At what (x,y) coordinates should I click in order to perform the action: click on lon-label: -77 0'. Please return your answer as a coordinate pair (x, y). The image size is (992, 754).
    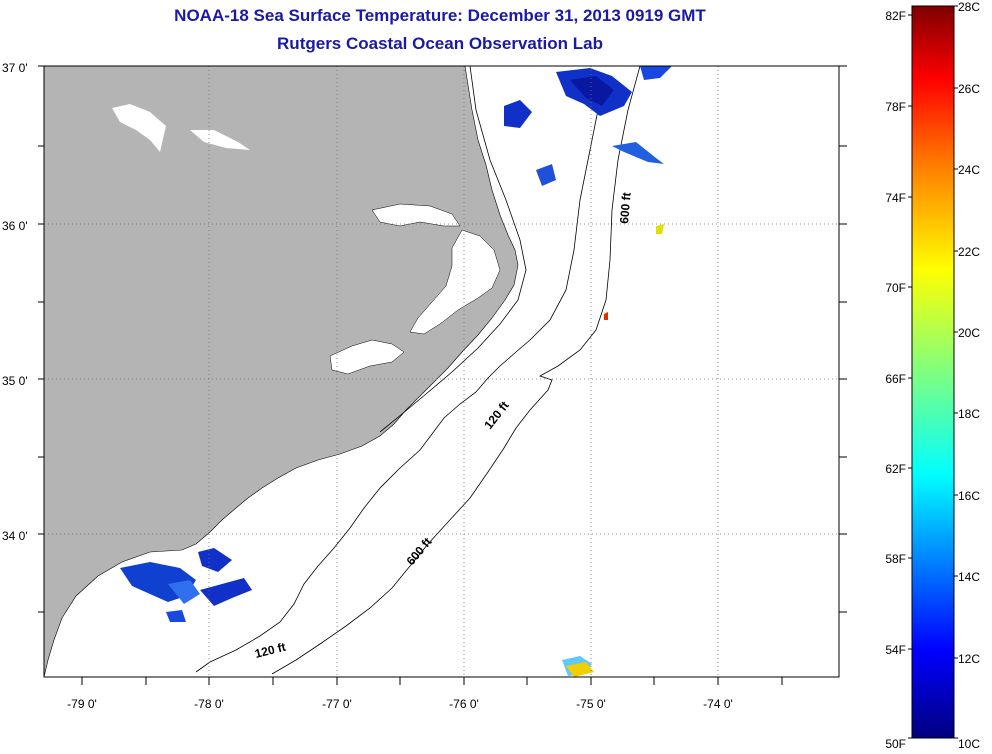
    Looking at the image, I should click on (337, 704).